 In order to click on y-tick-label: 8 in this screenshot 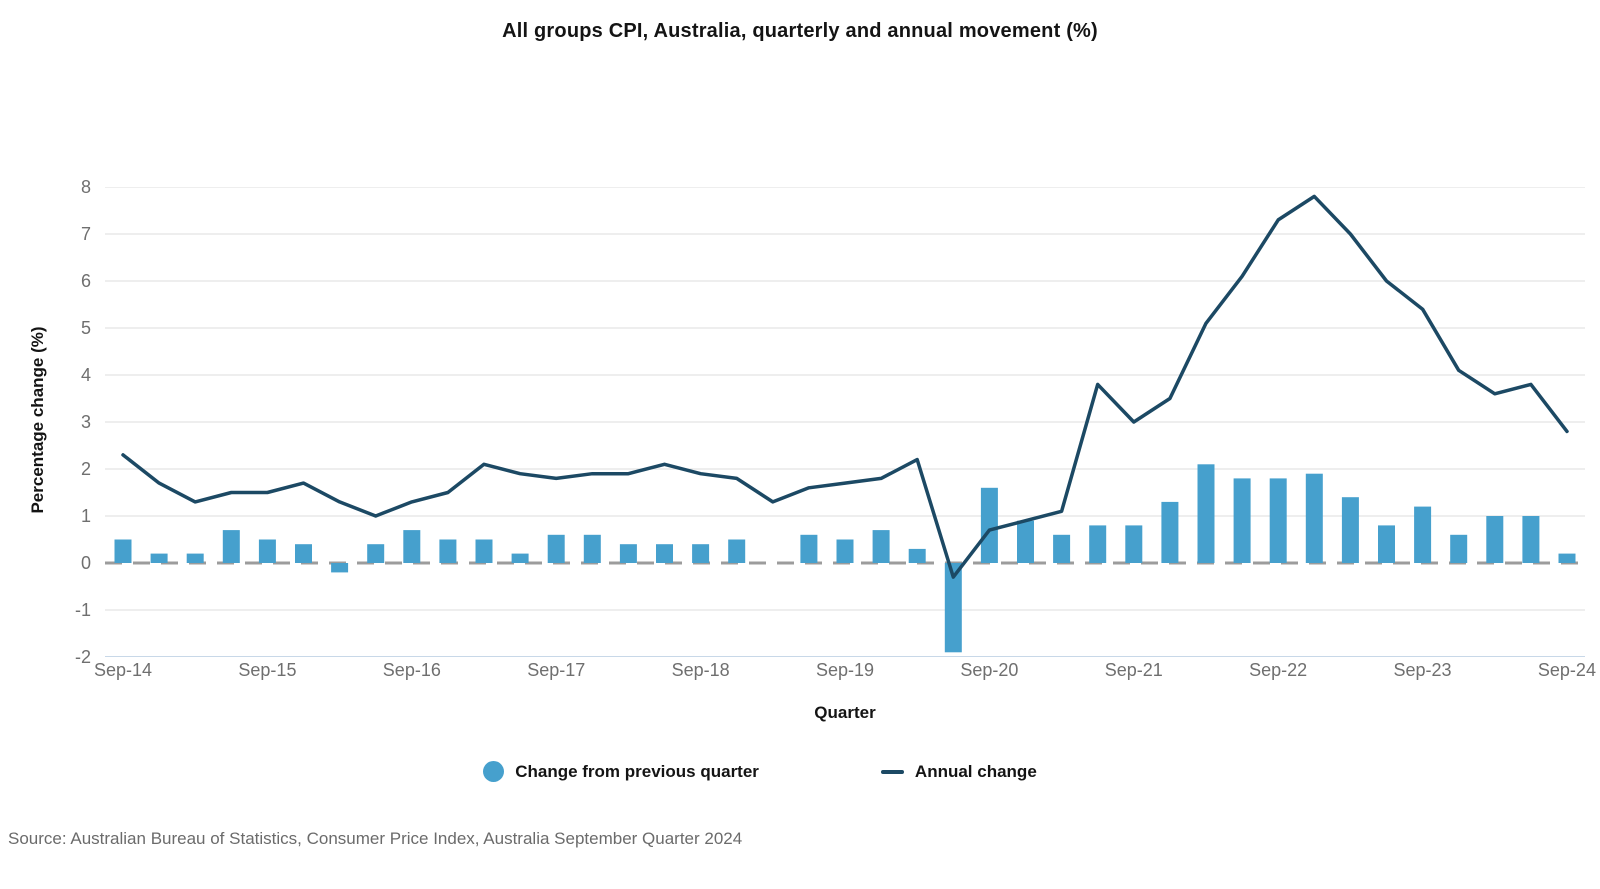, I will do `click(85, 187)`.